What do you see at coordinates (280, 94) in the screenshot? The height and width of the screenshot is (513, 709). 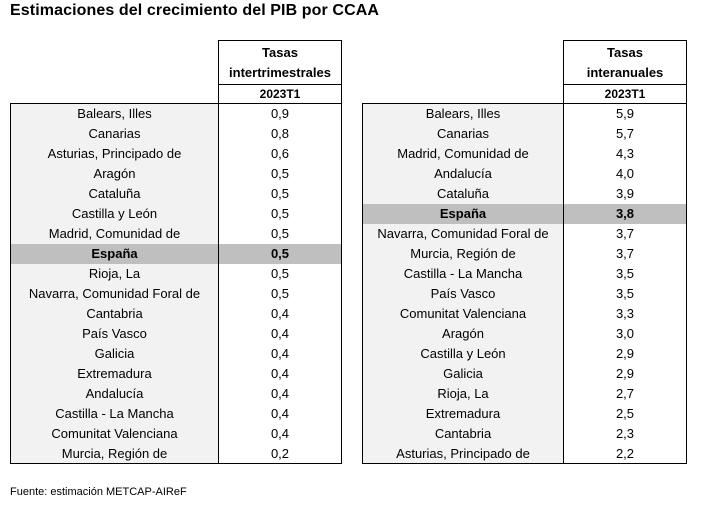 I see `left-period: 2023T1` at bounding box center [280, 94].